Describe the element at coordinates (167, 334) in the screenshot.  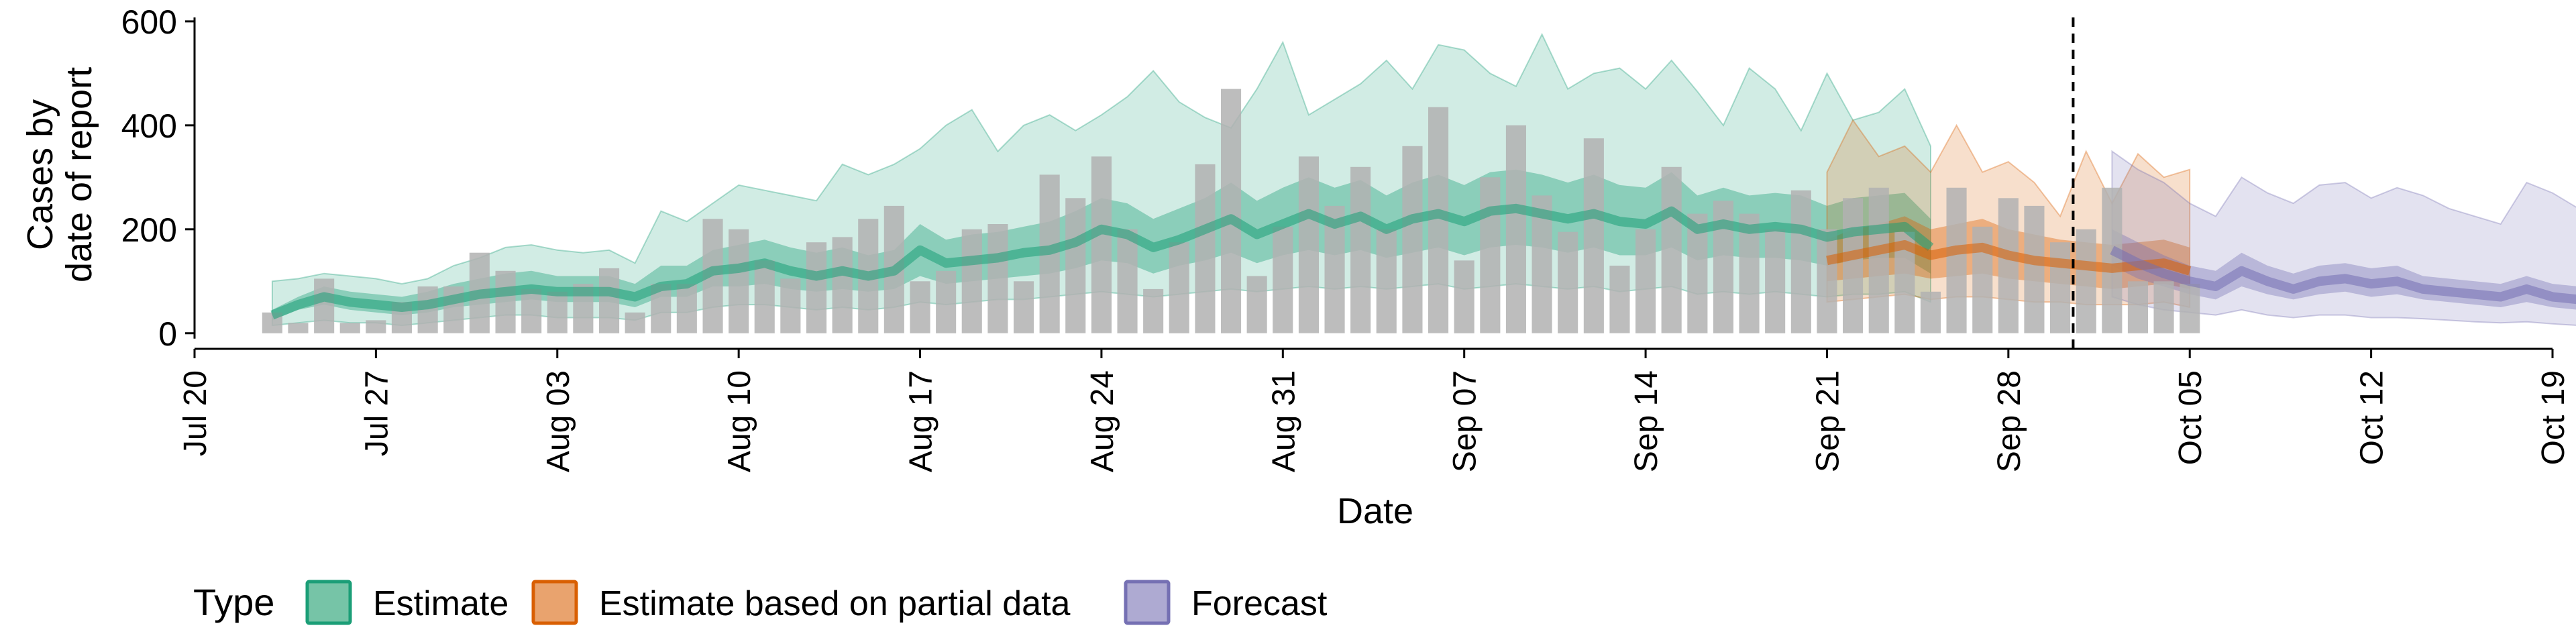
I see `y-tick-label: 0` at that location.